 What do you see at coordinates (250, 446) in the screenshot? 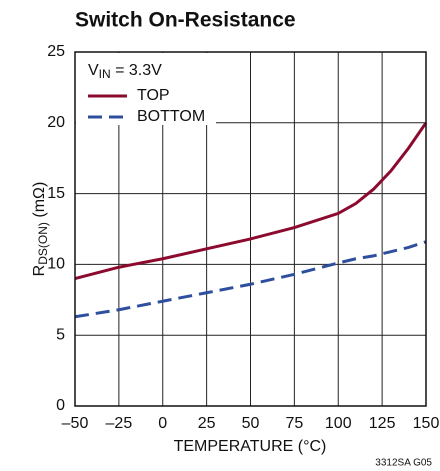
I see `x-axis-label: TEMPERATURE (°C)` at bounding box center [250, 446].